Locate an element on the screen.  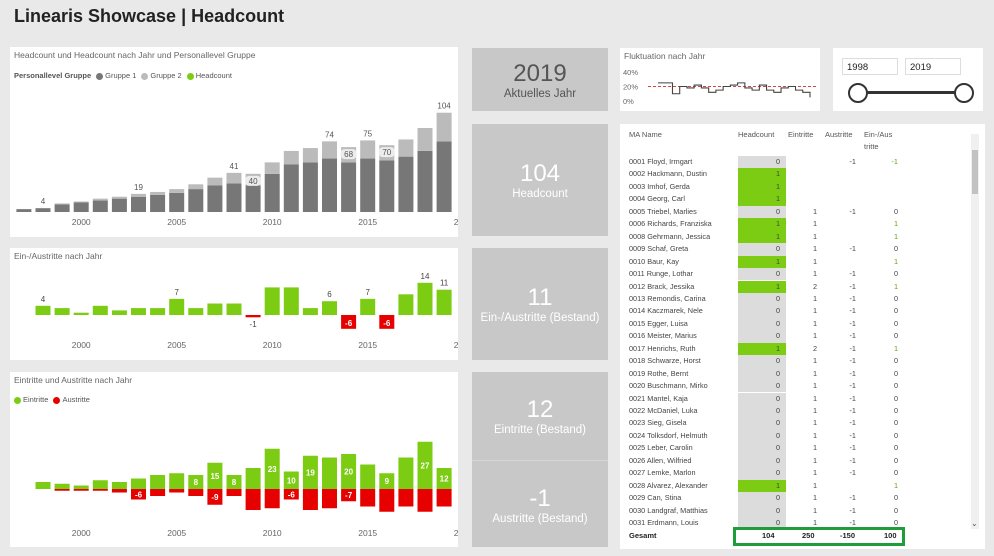
cell-austritte: -1 is located at coordinates (853, 348).